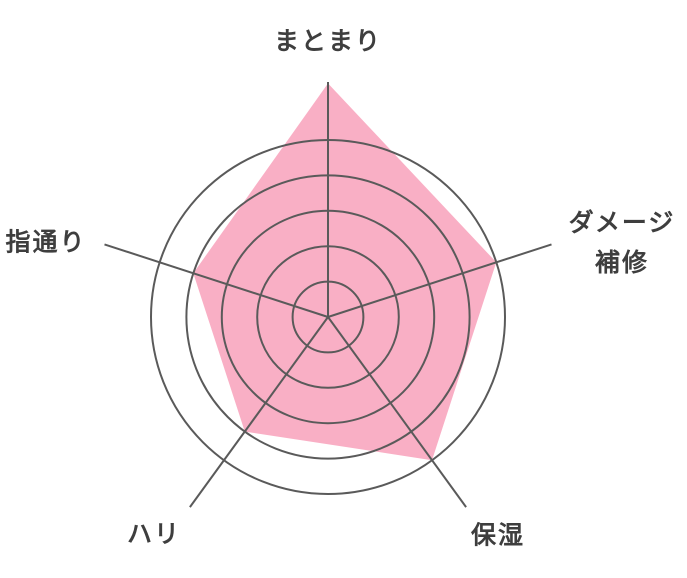  Describe the element at coordinates (498, 535) in the screenshot. I see `axis-label-moisture: 保湿` at that location.